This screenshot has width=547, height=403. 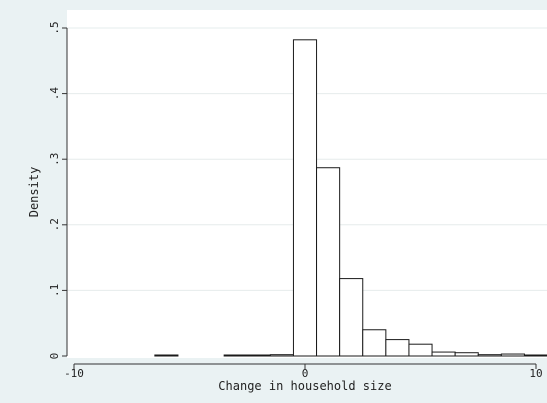 What do you see at coordinates (34, 192) in the screenshot?
I see `y-axis-title: Density` at bounding box center [34, 192].